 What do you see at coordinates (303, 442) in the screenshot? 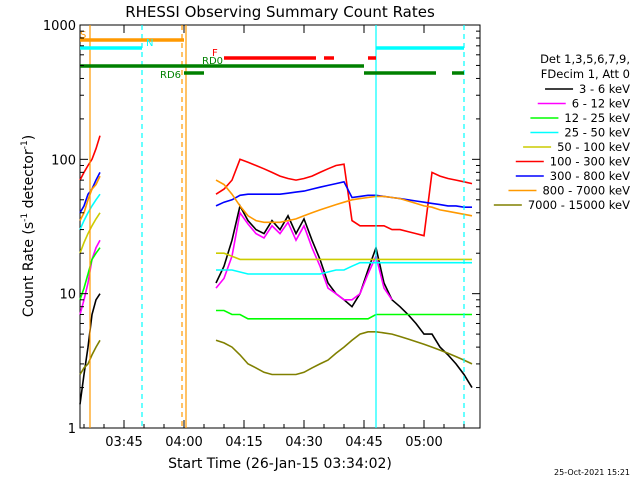
I see `x-tick-label-3: 04:30` at bounding box center [303, 442].